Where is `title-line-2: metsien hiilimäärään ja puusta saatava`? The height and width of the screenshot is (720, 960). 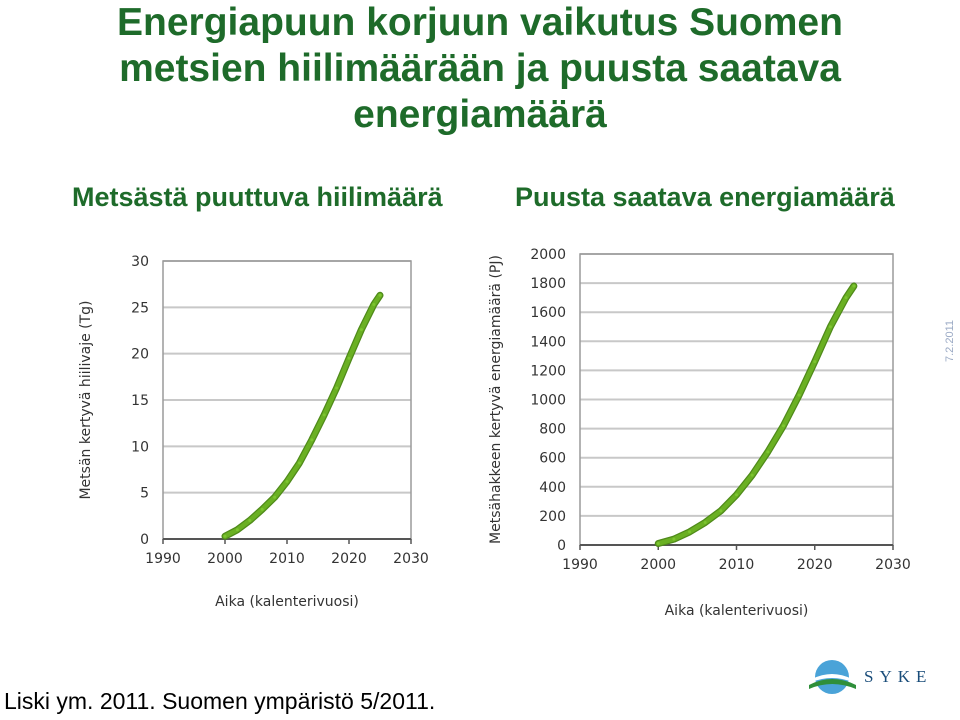
title-line-2: metsien hiilimäärään ja puusta saatava is located at coordinates (480, 68).